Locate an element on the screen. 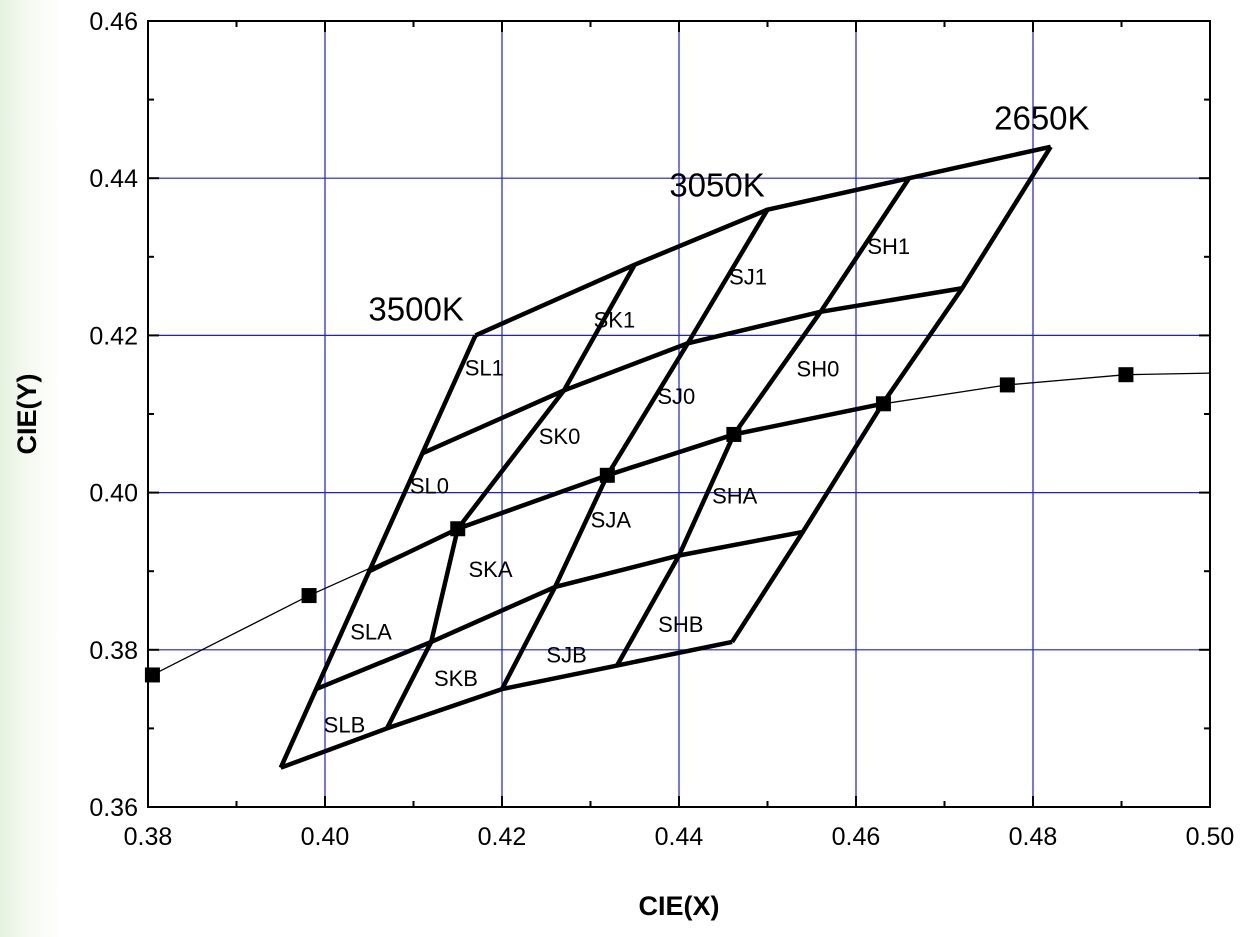 The width and height of the screenshot is (1259, 937). x-tick-label: 0.48 is located at coordinates (1033, 837).